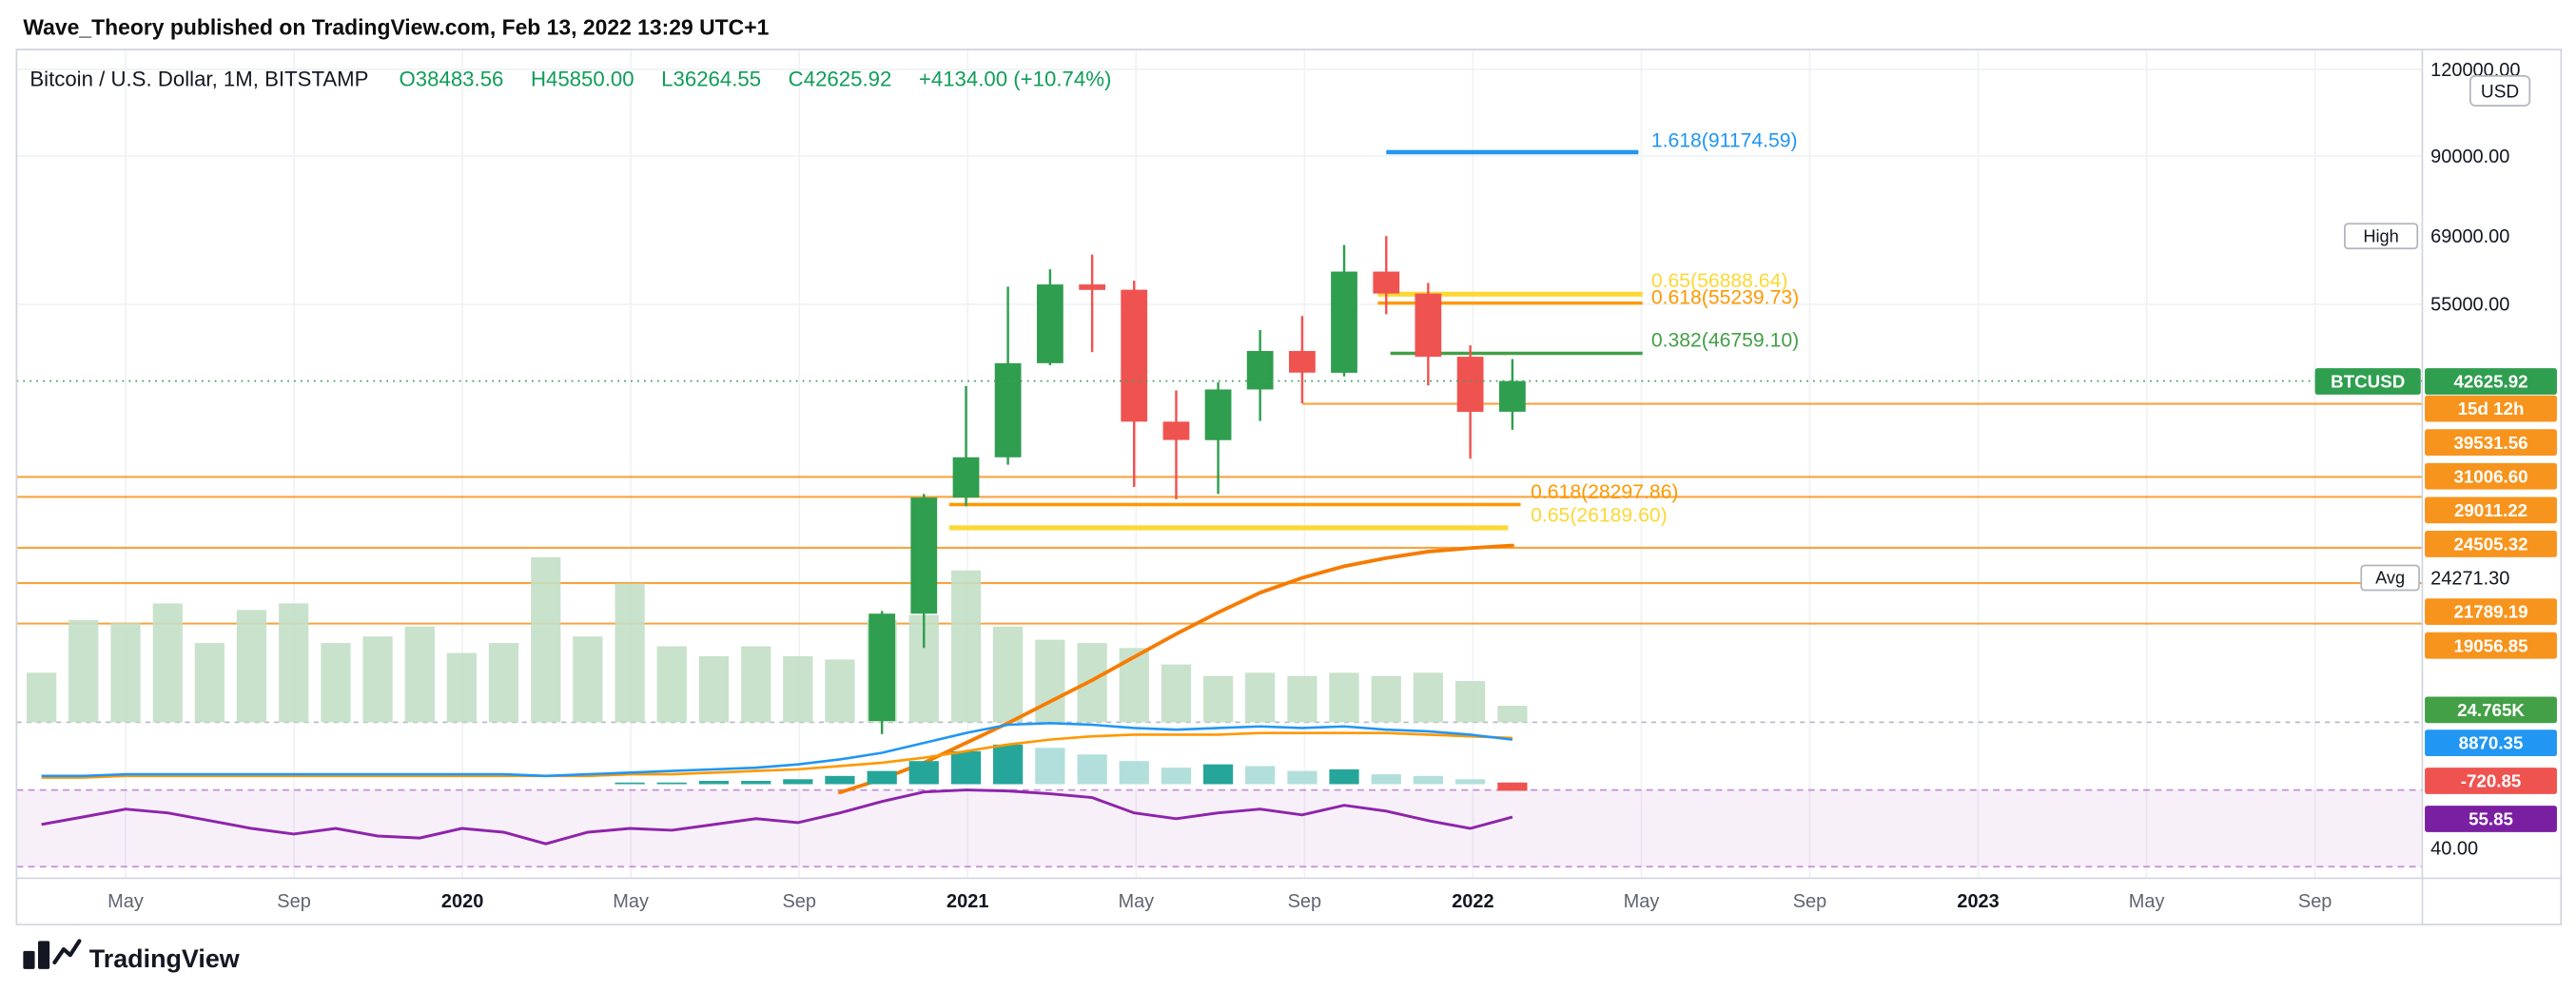  What do you see at coordinates (777, 755) in the screenshot?
I see `osc-orange-line` at bounding box center [777, 755].